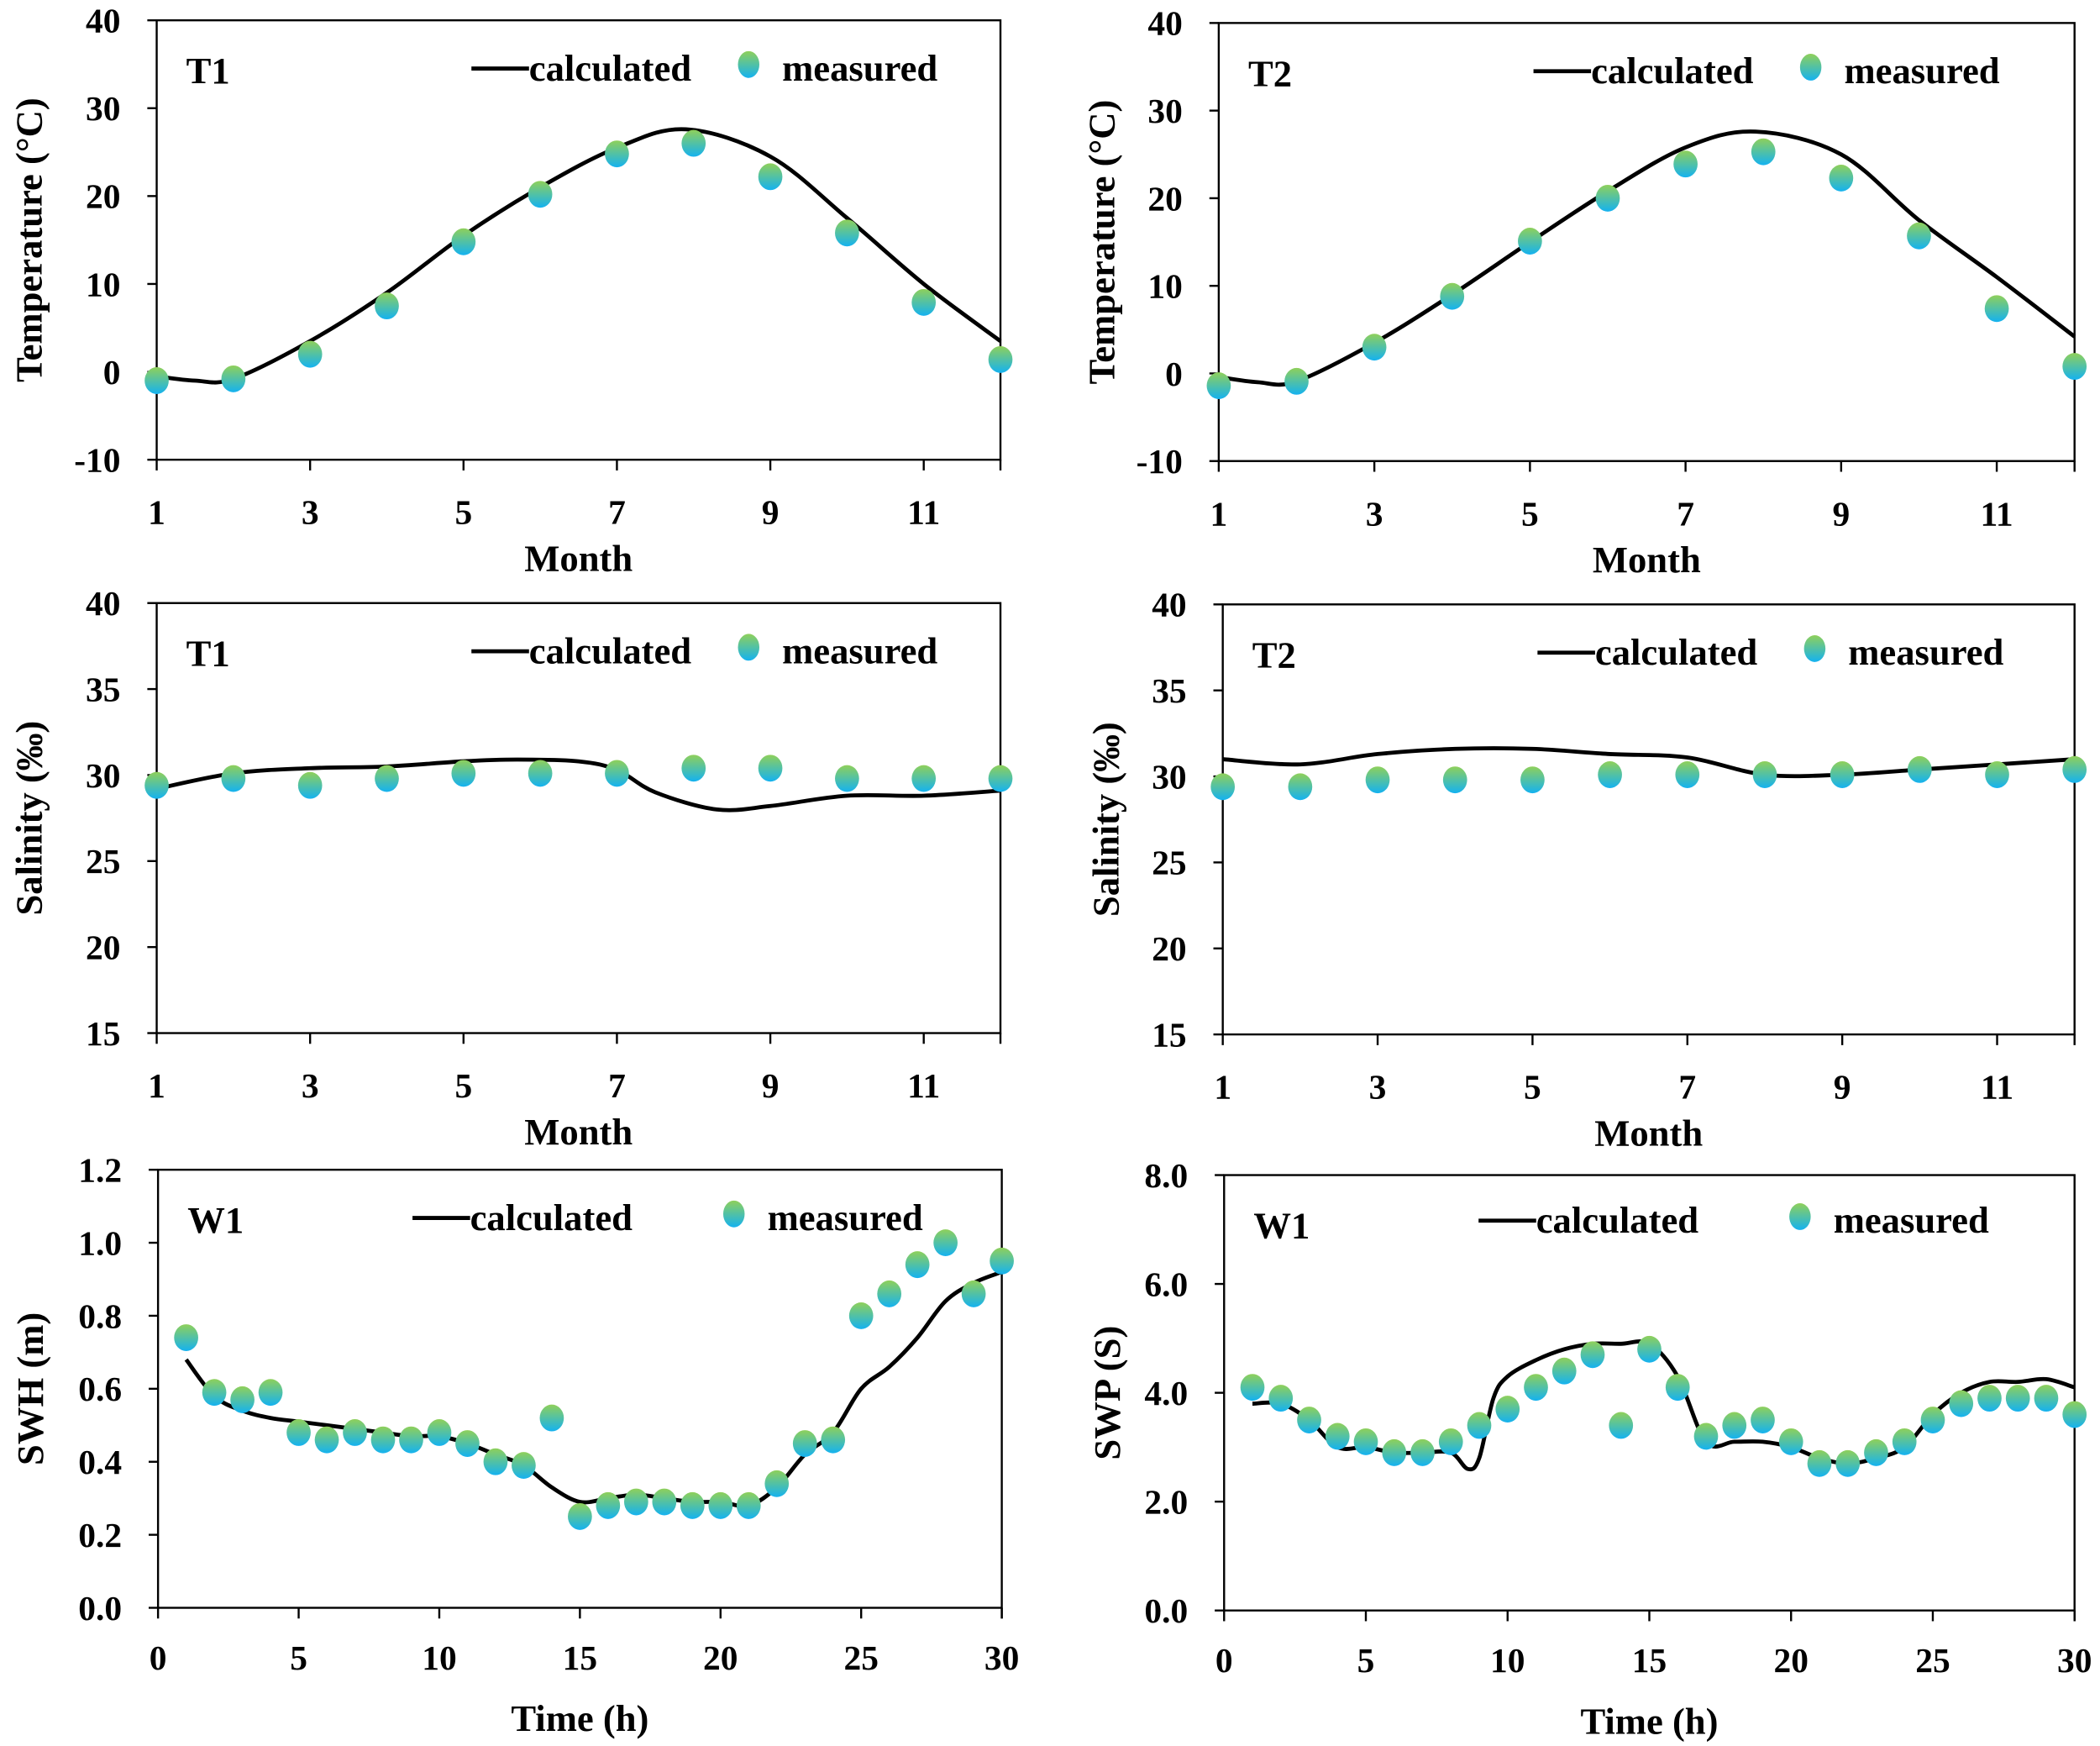  I want to click on y-tick-label: 10, so click(103, 284).